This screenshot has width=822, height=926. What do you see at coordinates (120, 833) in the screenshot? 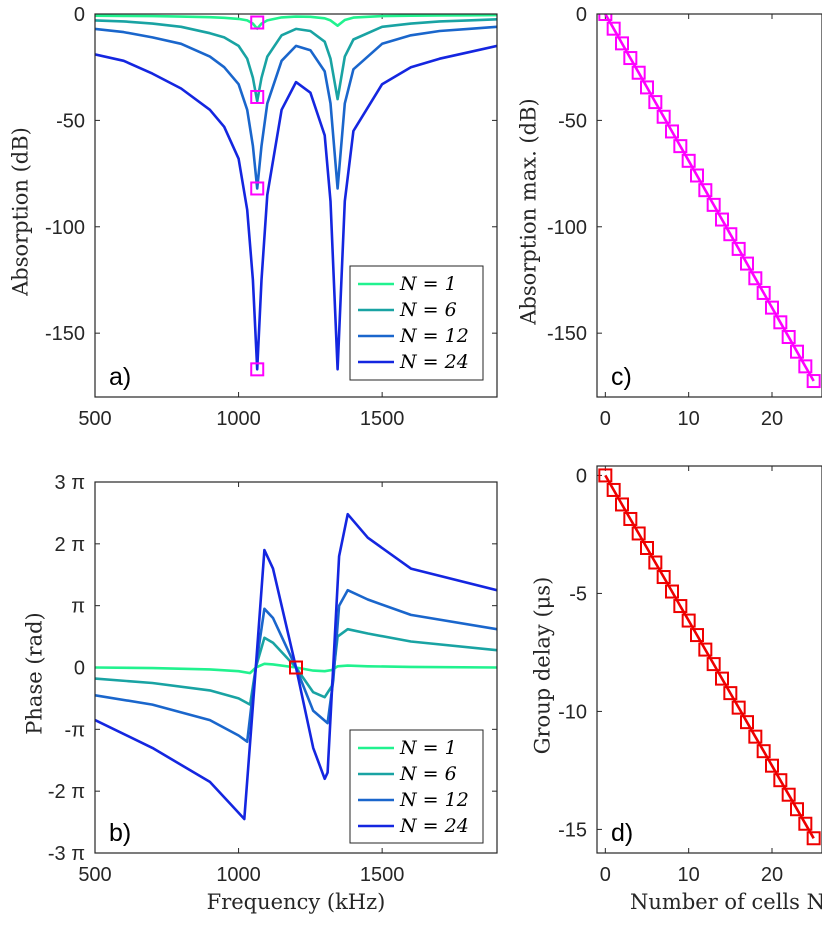
I see `panel-label: b)` at bounding box center [120, 833].